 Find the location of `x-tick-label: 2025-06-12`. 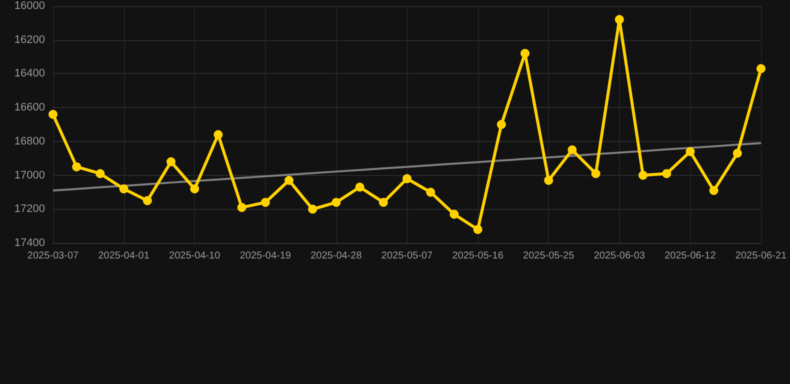

x-tick-label: 2025-06-12 is located at coordinates (690, 256).